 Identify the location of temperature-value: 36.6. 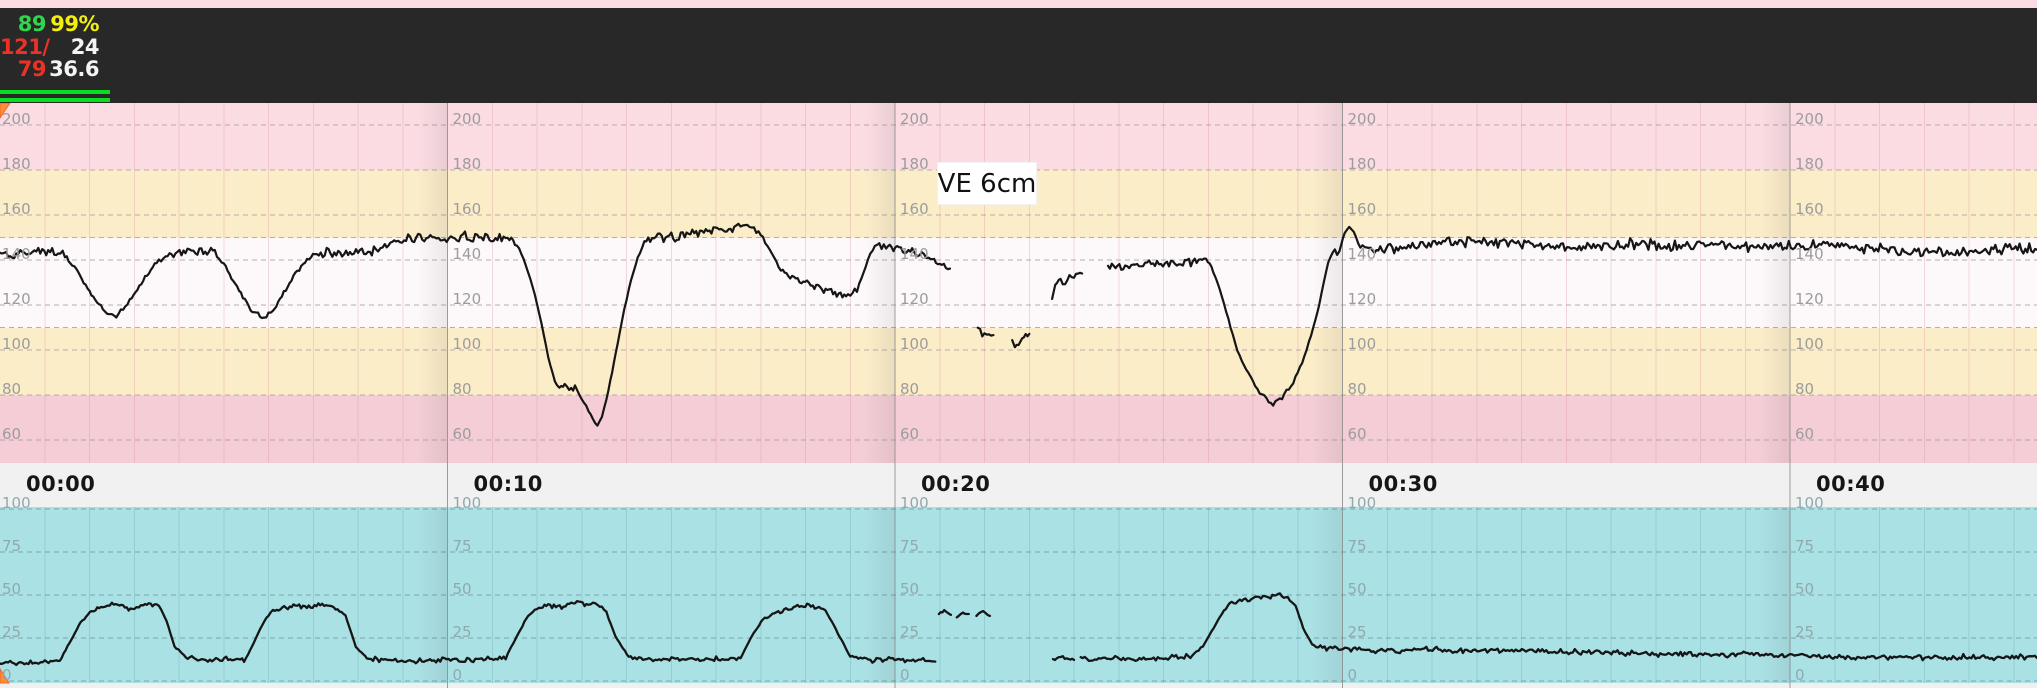
(74, 69).